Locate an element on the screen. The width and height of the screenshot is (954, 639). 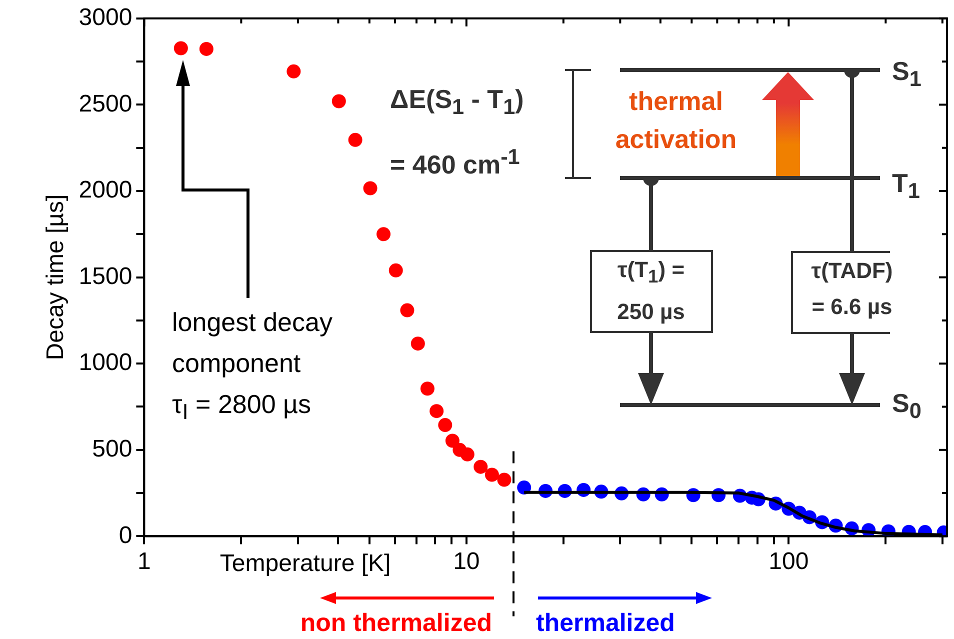
x-tick-label: 1 is located at coordinates (144, 562).